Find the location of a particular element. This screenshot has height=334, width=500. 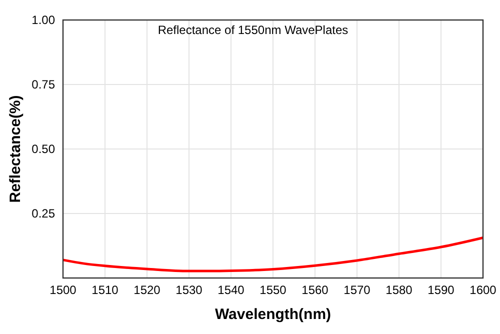

x-tick-label: 1580 is located at coordinates (399, 290).